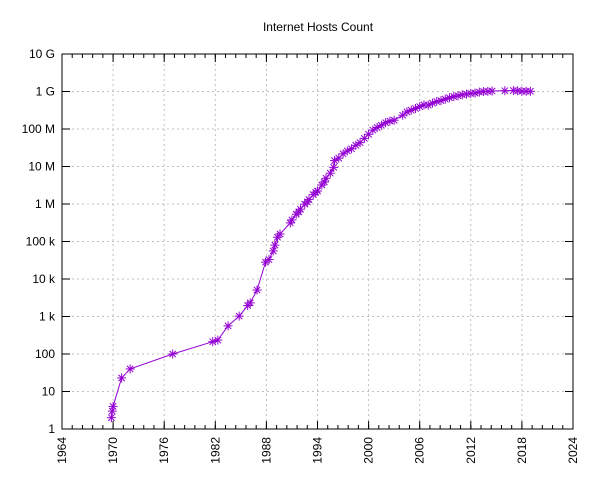  Describe the element at coordinates (51, 429) in the screenshot. I see `y-tick-label: 1` at that location.